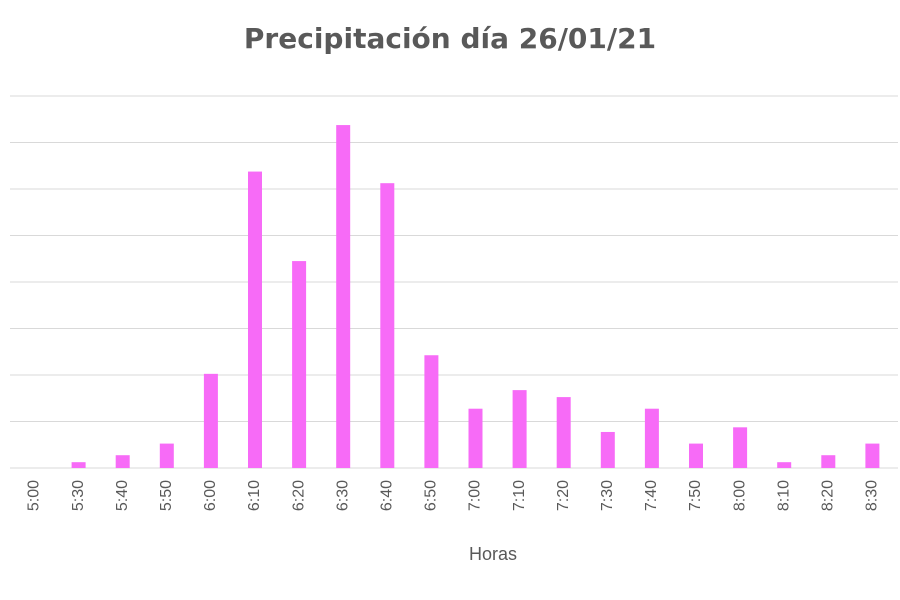 The width and height of the screenshot is (900, 600). What do you see at coordinates (254, 495) in the screenshot?
I see `x-tick-label: 6:10` at bounding box center [254, 495].